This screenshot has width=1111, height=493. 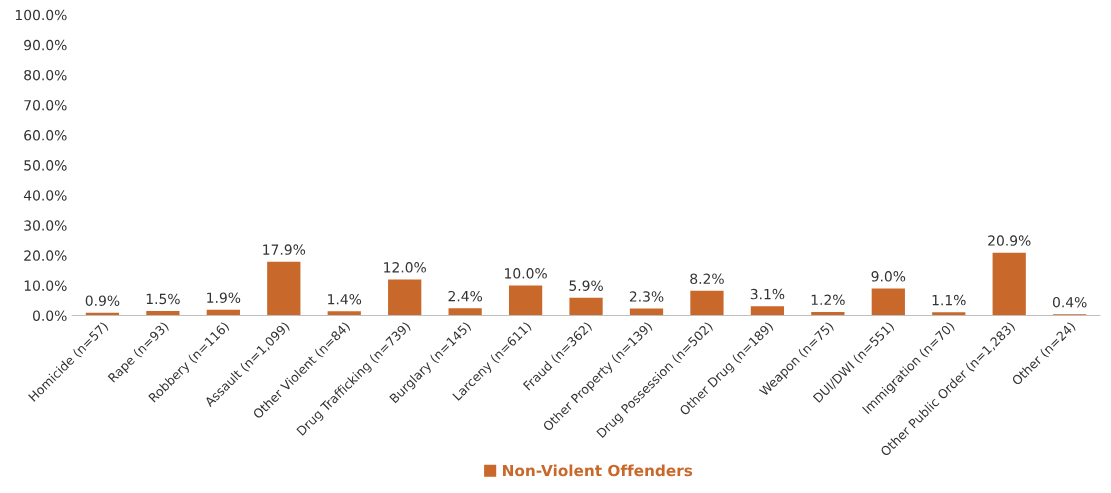 What do you see at coordinates (1009, 240) in the screenshot?
I see `data-label: 20.9%` at bounding box center [1009, 240].